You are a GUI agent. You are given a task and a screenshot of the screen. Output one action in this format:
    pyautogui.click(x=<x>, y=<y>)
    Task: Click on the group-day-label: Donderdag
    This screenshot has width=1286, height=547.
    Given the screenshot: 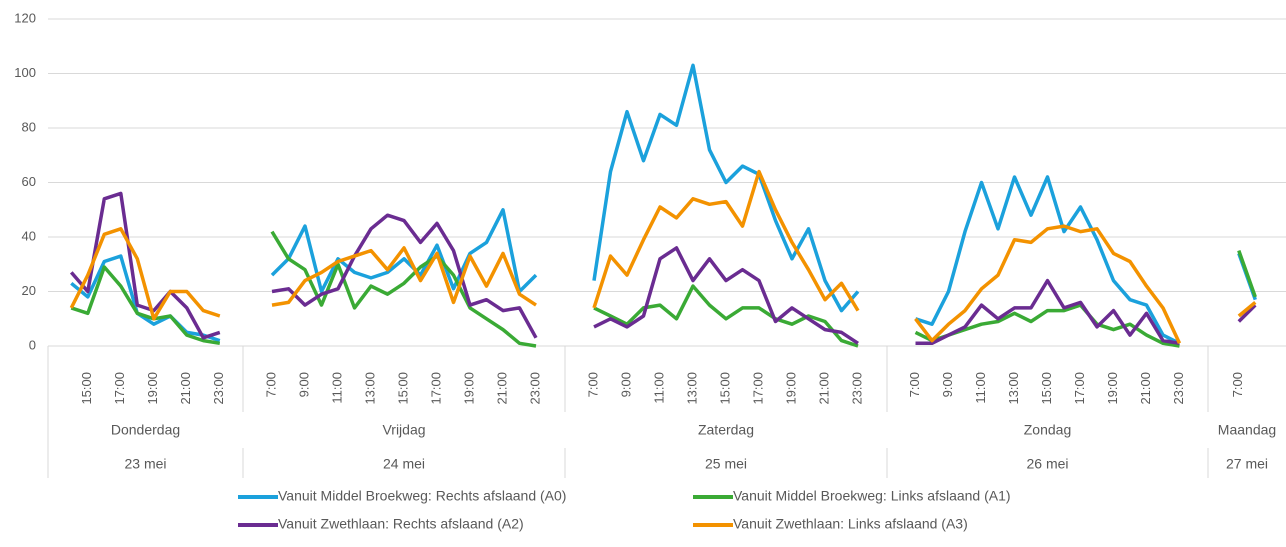 What is the action you would take?
    pyautogui.click(x=145, y=430)
    